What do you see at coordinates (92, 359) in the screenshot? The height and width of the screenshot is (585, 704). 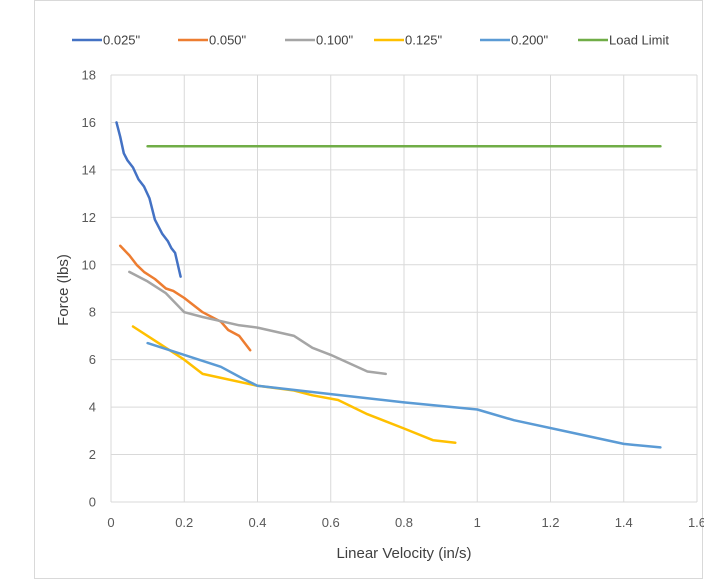 I see `y-tick-label: 6` at bounding box center [92, 359].